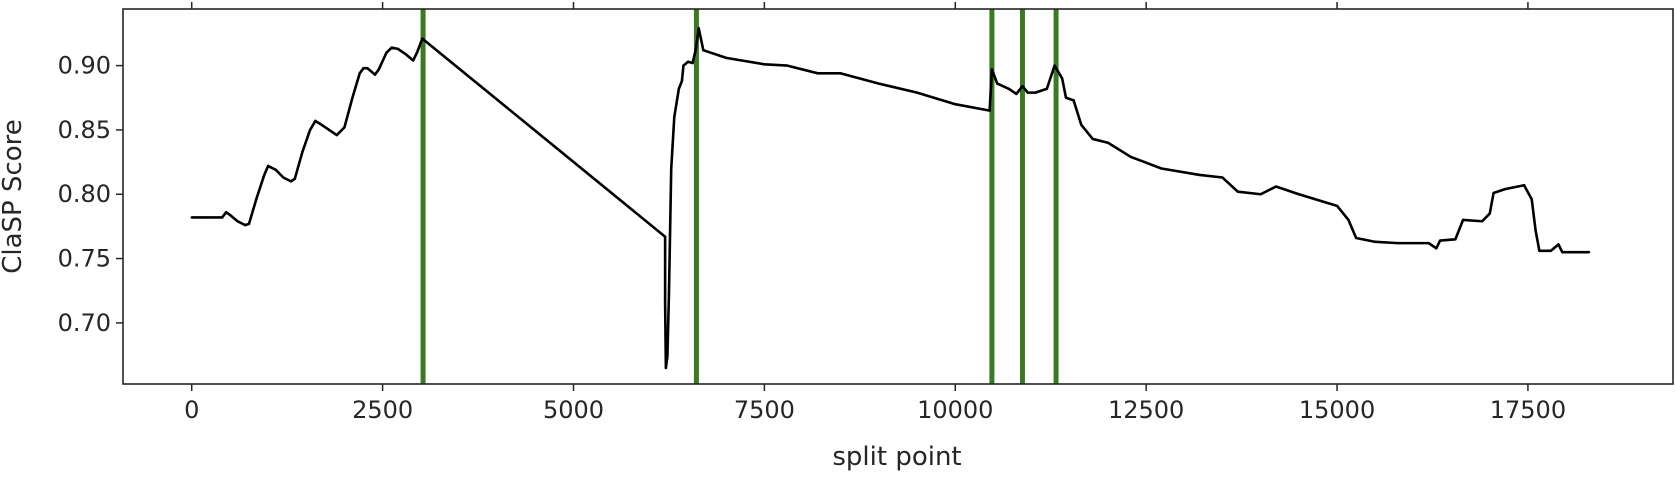  What do you see at coordinates (1146, 410) in the screenshot?
I see `x-tick-label: 12500` at bounding box center [1146, 410].